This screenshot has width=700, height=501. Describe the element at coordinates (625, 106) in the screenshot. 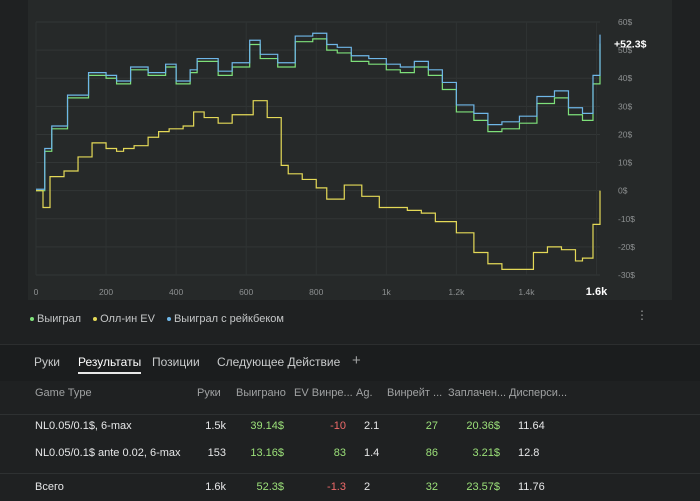

I see `y-tick-label: 30$` at that location.